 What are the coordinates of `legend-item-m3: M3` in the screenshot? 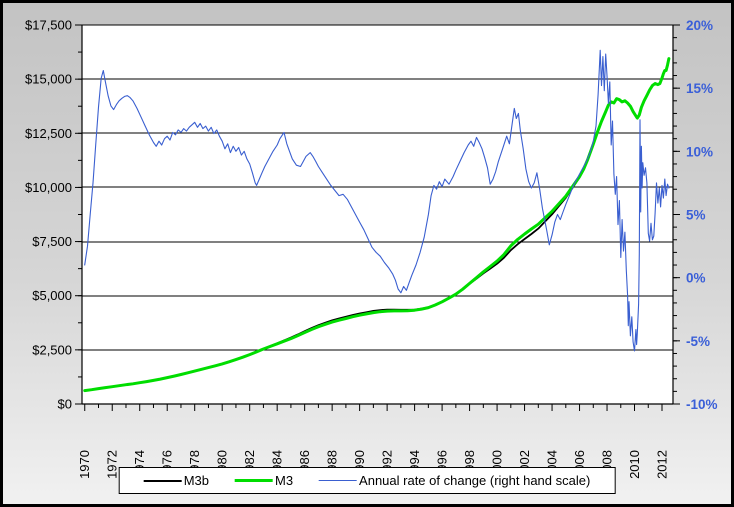 It's located at (264, 480).